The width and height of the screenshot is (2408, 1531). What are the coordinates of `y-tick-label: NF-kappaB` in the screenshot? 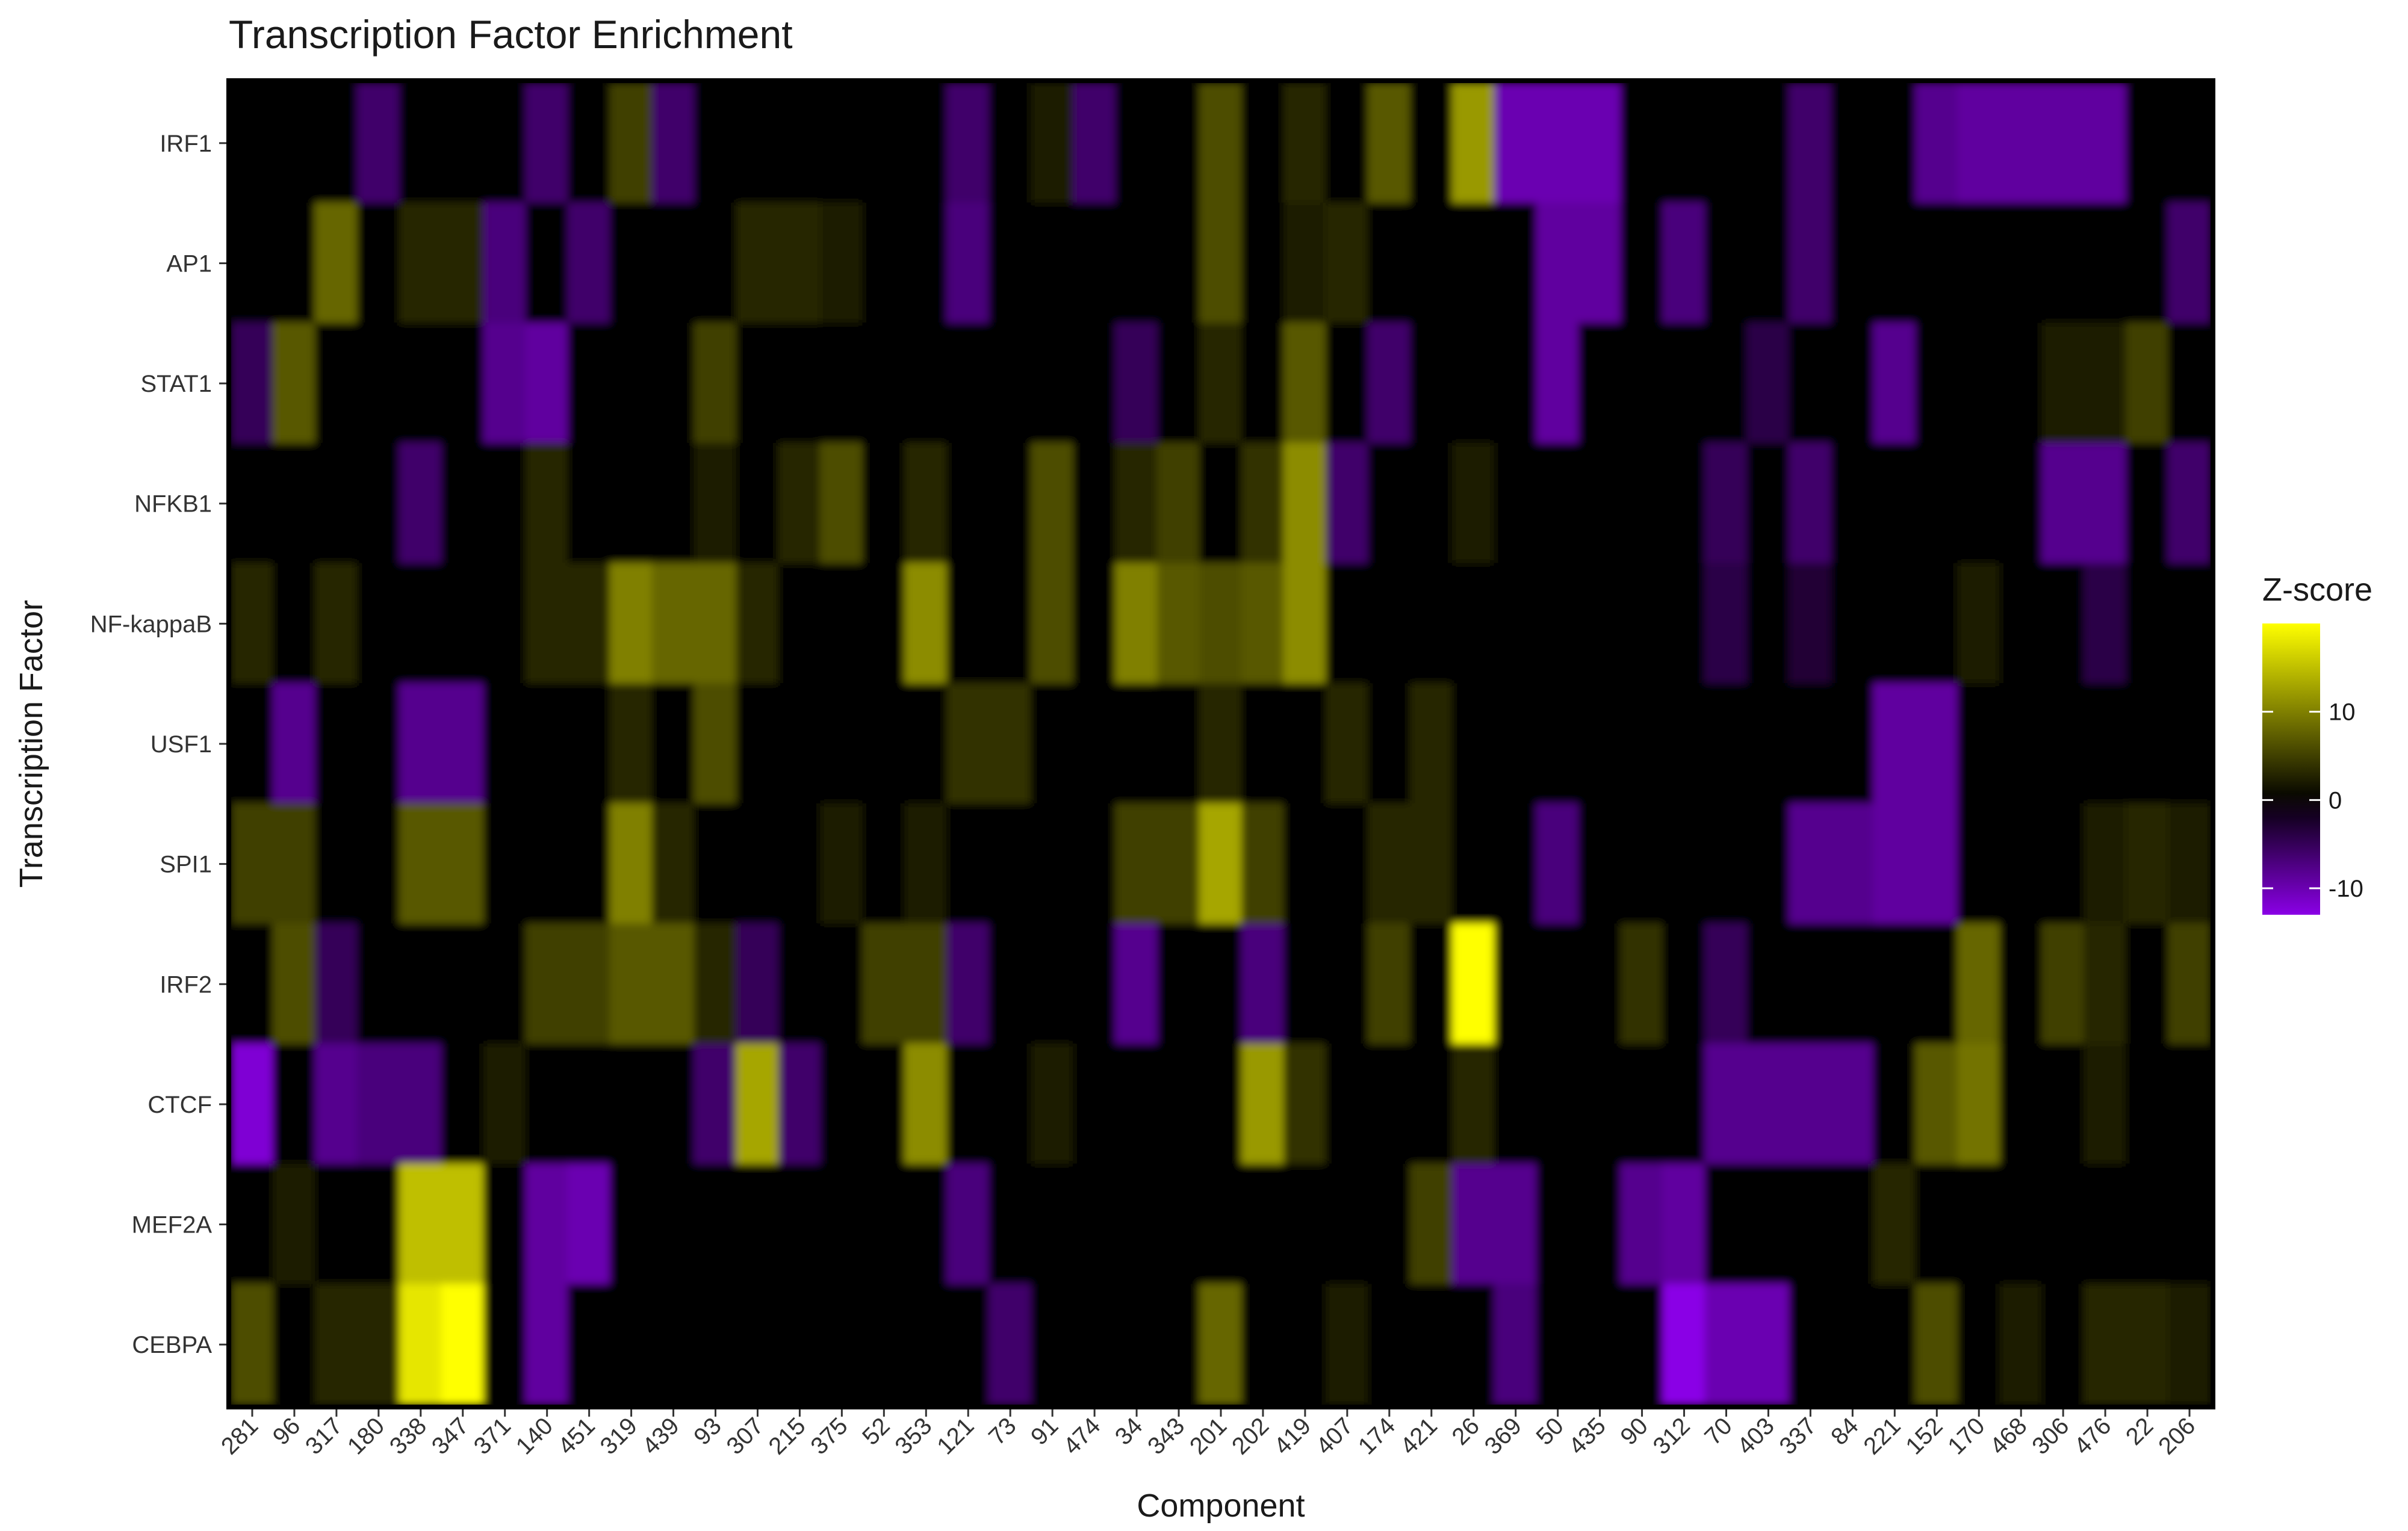 It's located at (151, 624).